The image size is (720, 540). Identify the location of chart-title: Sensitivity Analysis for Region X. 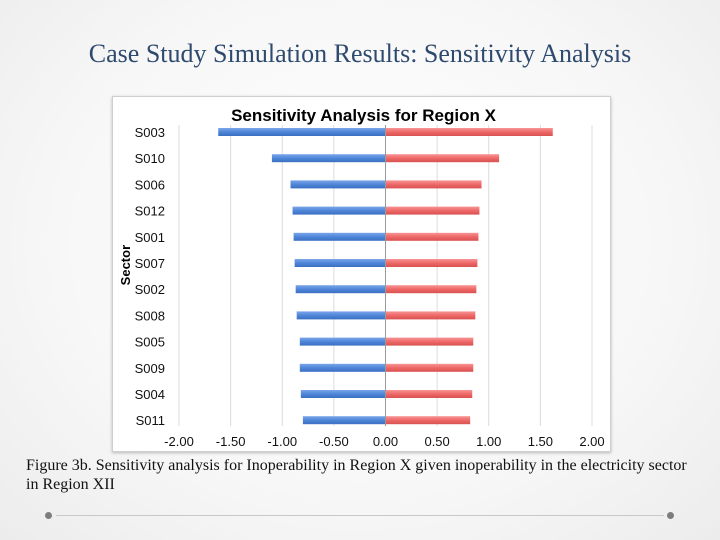
(363, 115).